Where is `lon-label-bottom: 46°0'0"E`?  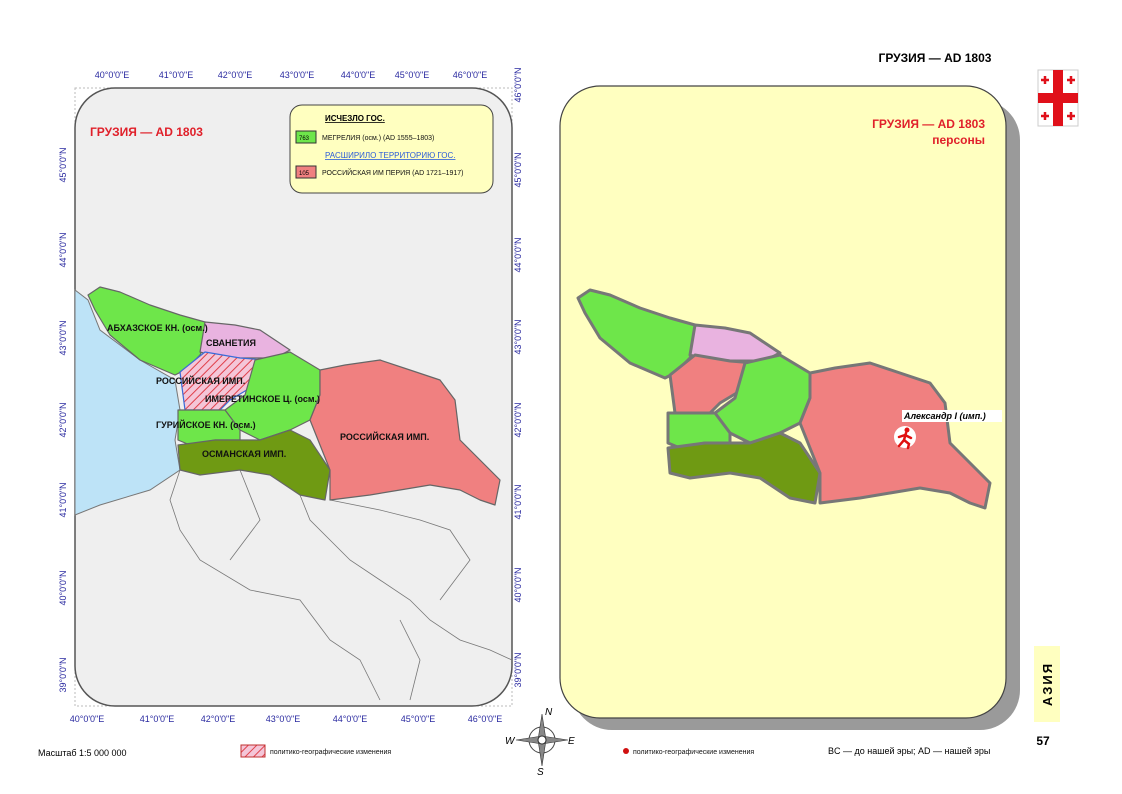
lon-label-bottom: 46°0'0"E is located at coordinates (485, 719).